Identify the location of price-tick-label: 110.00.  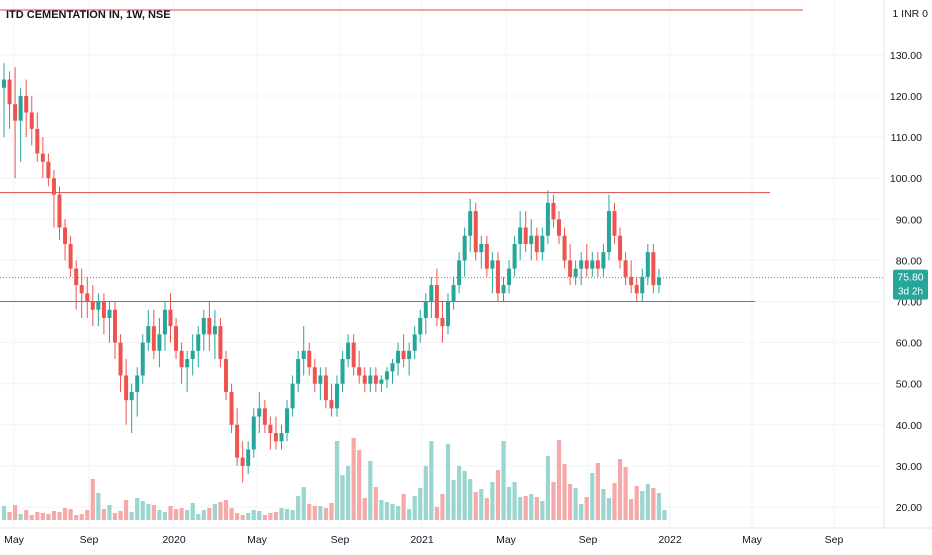
(906, 138).